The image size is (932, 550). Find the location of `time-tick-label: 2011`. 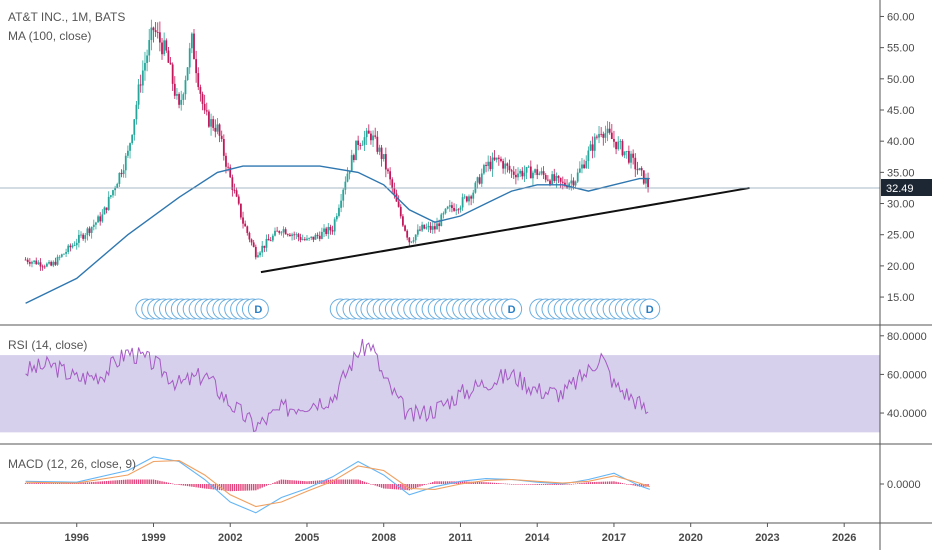

time-tick-label: 2011 is located at coordinates (461, 538).